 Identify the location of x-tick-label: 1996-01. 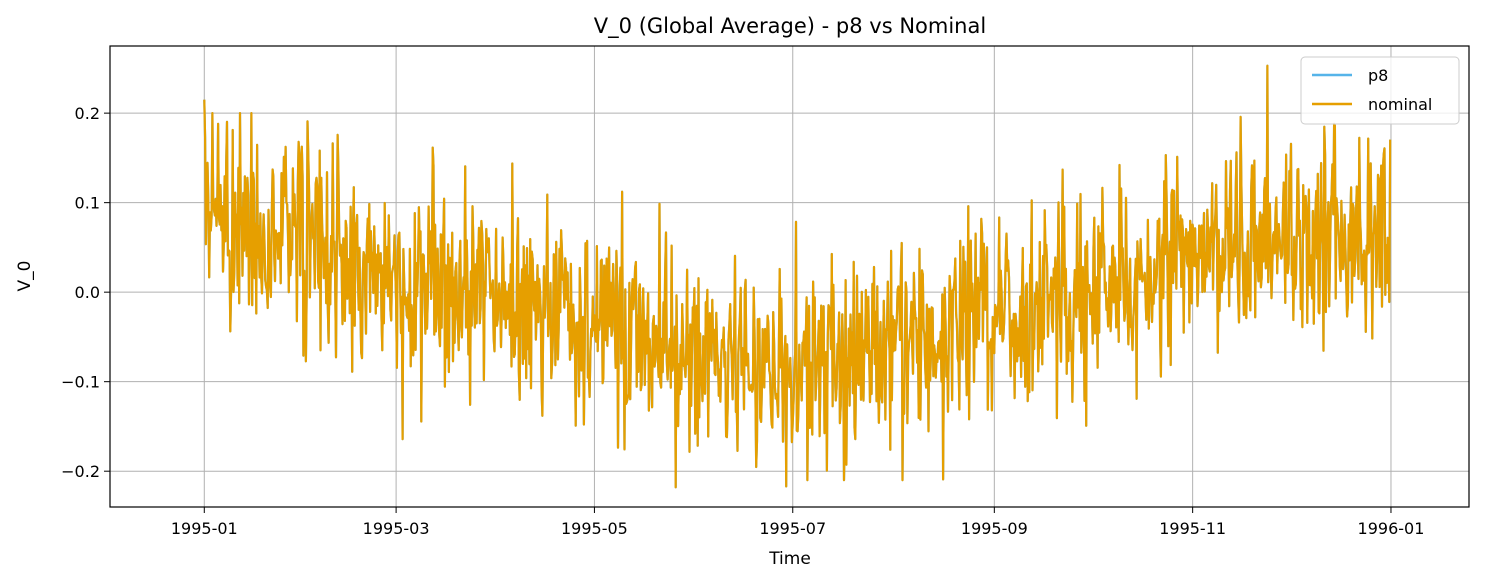
(1391, 528).